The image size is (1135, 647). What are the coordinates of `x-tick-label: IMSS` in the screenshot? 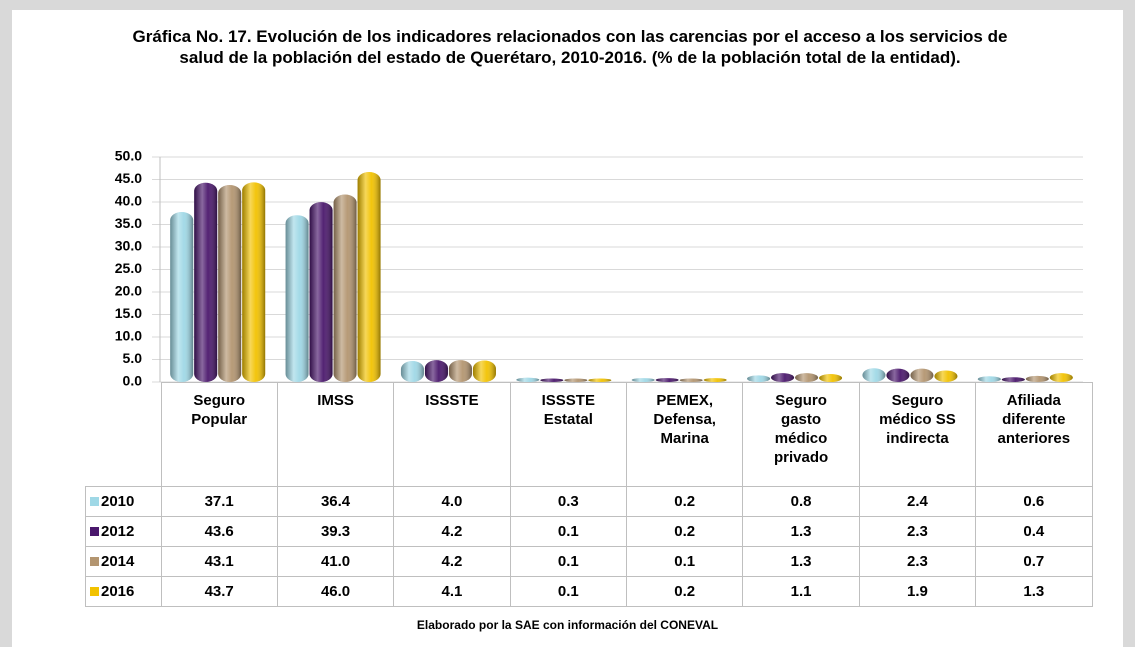 It's located at (335, 400).